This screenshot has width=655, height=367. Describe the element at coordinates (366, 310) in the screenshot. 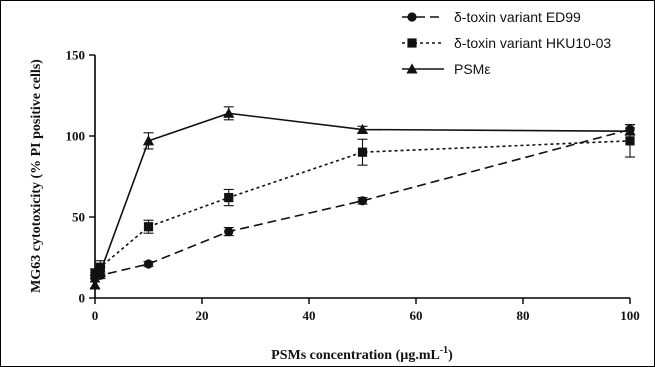

I see `x-ticks: 0 20 40 60 80 100` at that location.